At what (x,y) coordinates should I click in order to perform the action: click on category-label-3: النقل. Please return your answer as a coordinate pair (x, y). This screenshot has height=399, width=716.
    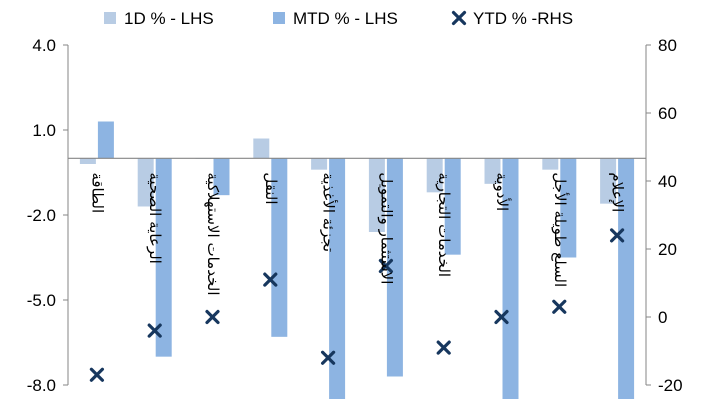
    Looking at the image, I should click on (271, 188).